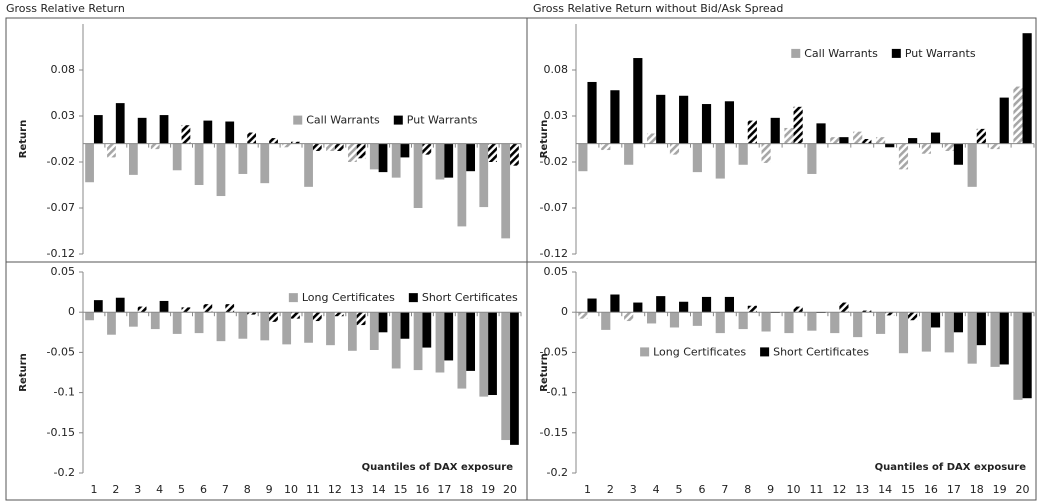 Image resolution: width=1040 pixels, height=502 pixels. Describe the element at coordinates (63, 69) in the screenshot. I see `y-tick-label: 0.08` at that location.